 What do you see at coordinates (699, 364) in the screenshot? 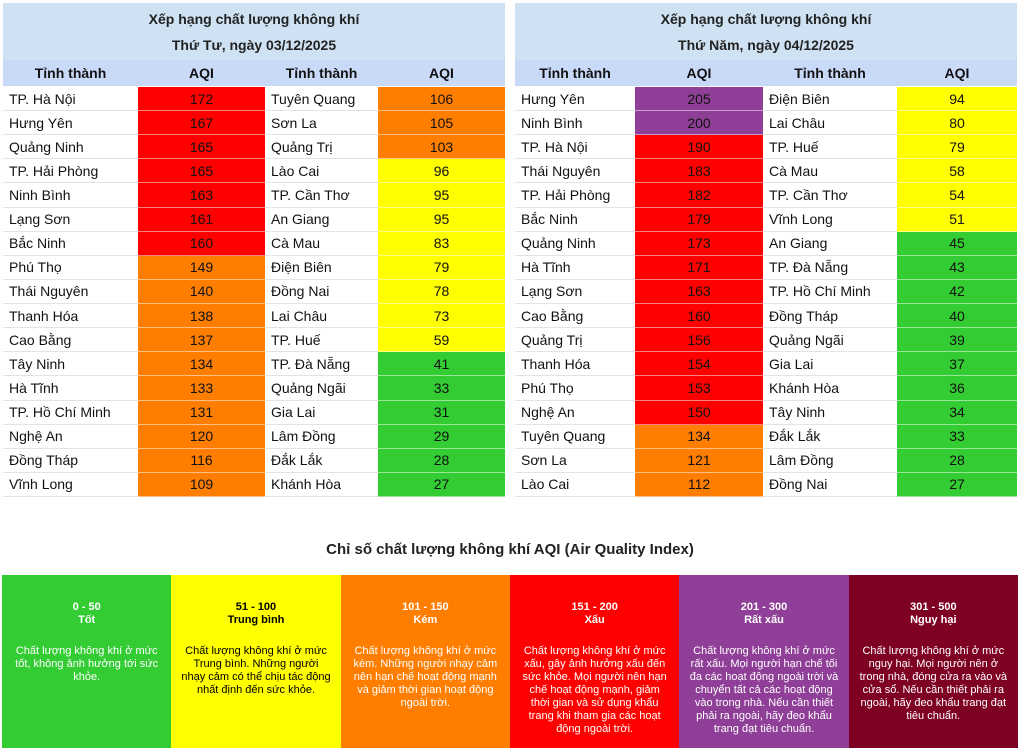
I see `aqi-cell: 154` at bounding box center [699, 364].